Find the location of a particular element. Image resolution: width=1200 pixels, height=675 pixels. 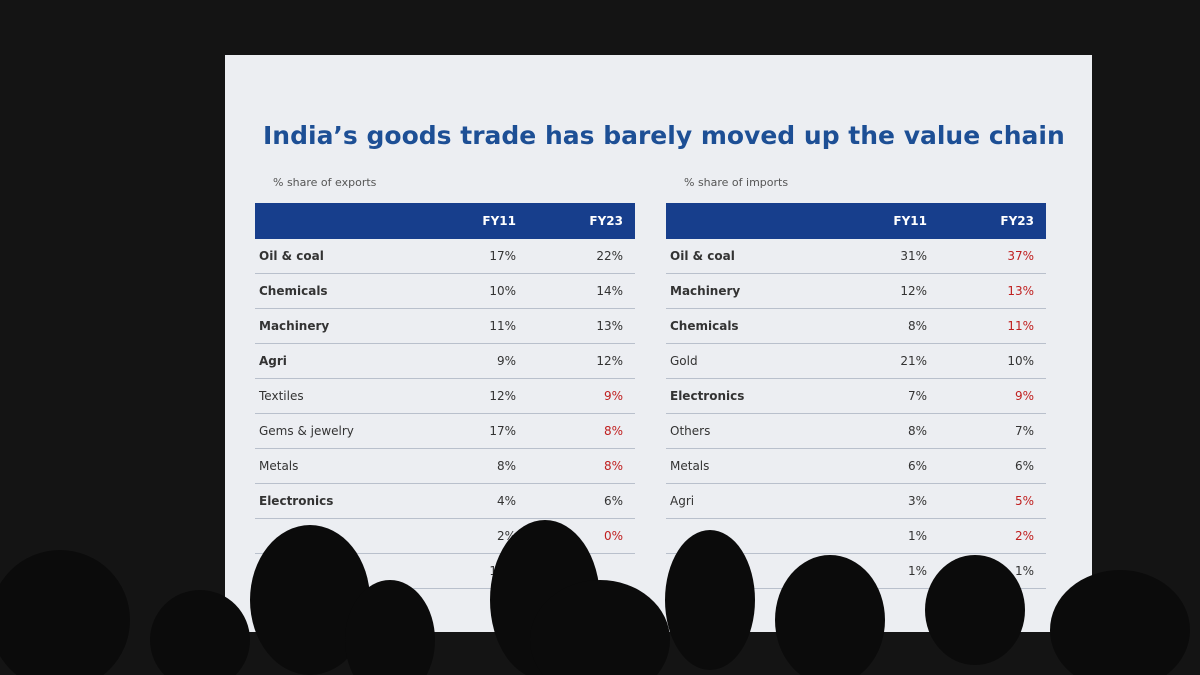

table-row: Electronics 4% 6% is located at coordinates (445, 501).